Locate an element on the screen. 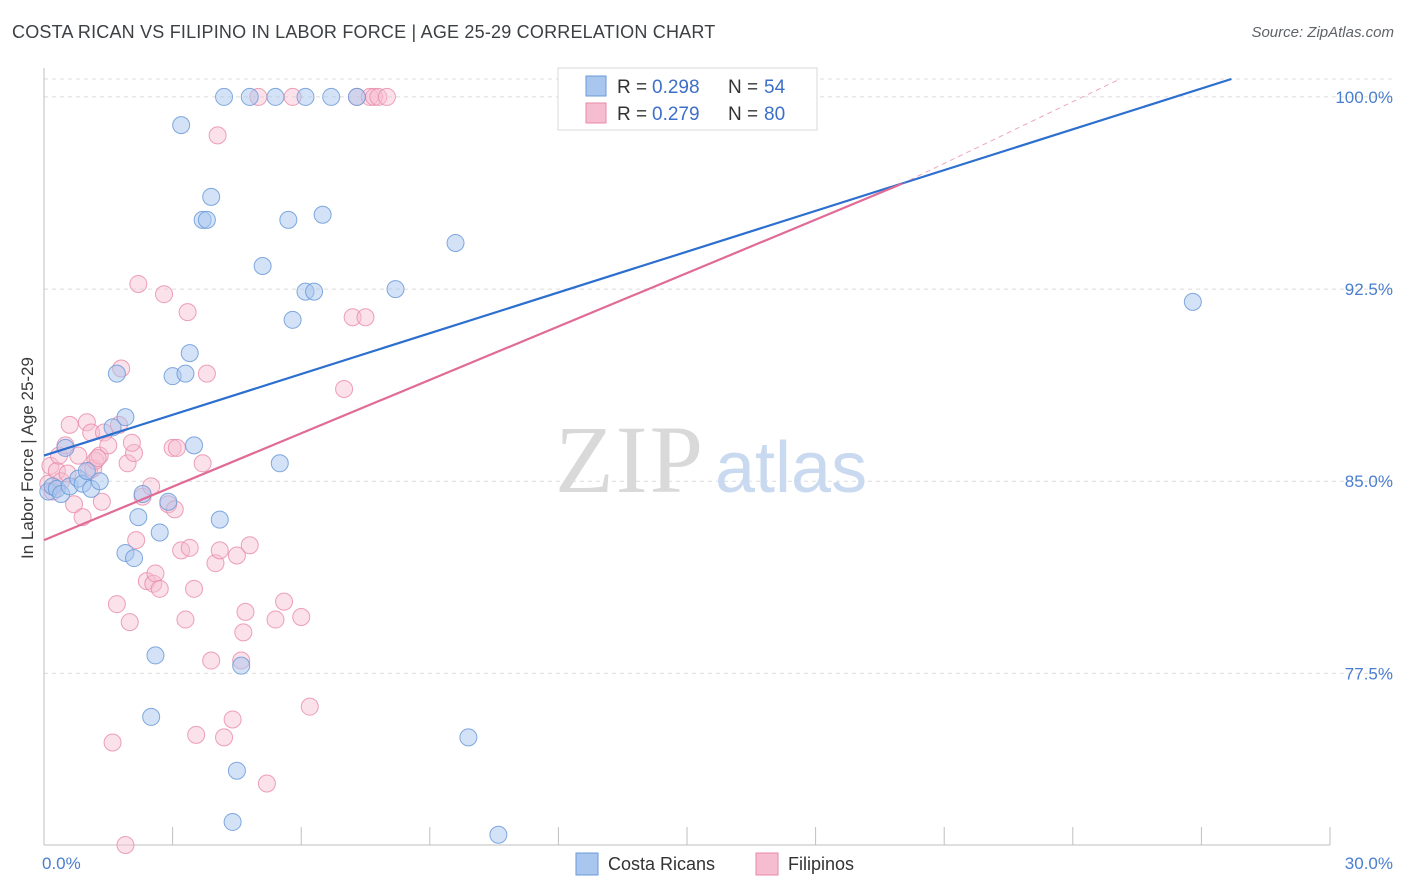 Image resolution: width=1406 pixels, height=892 pixels. x-tick-label-0: 0.0% is located at coordinates (61, 863).